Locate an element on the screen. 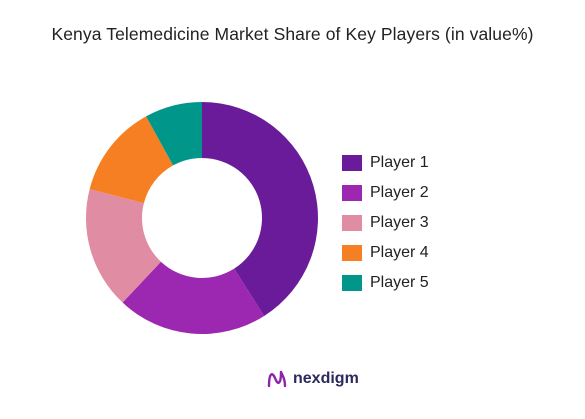  legend-label: Player 2 is located at coordinates (399, 192).